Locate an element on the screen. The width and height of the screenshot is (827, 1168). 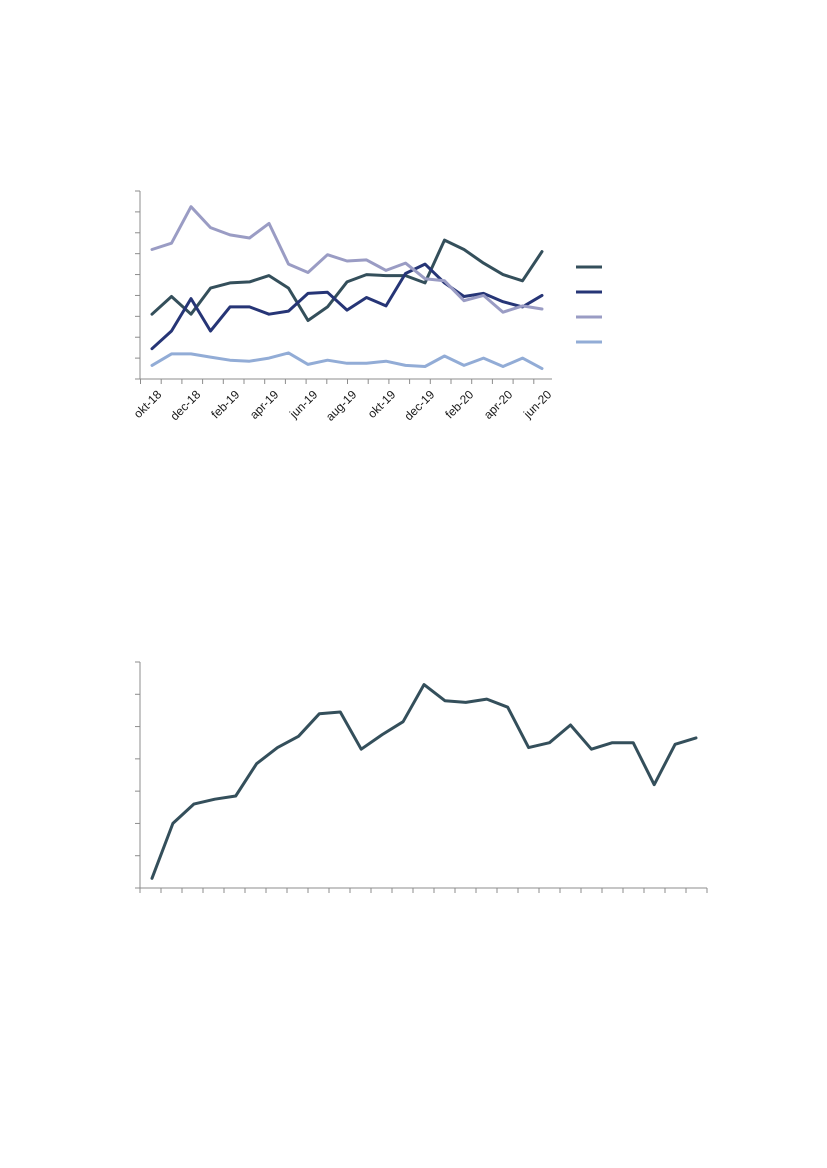
x-tick-label: feb-19 is located at coordinates (225, 404).